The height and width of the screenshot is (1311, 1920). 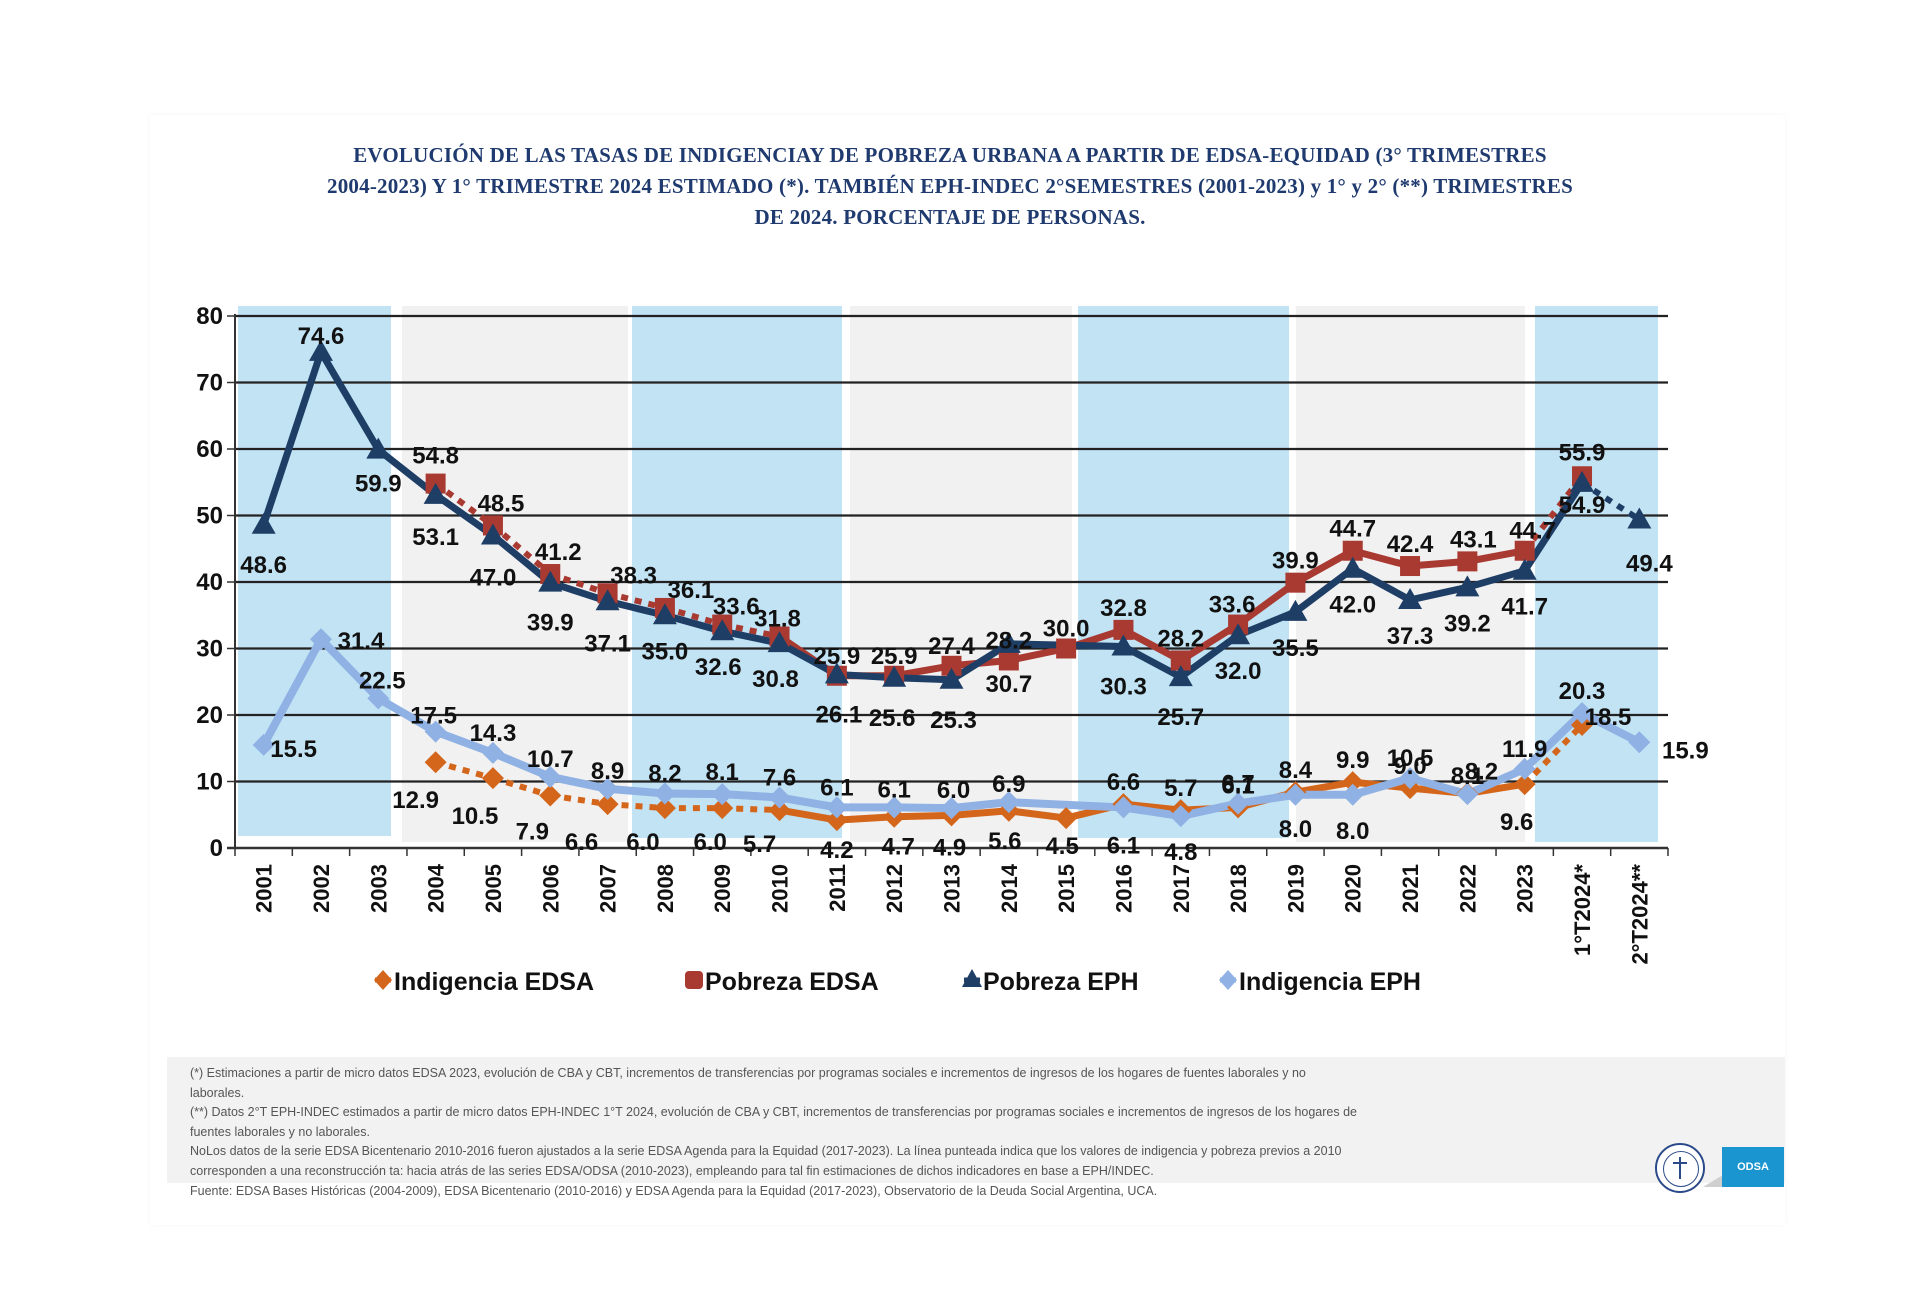 What do you see at coordinates (1123, 888) in the screenshot?
I see `x-tick-label: 2016` at bounding box center [1123, 888].